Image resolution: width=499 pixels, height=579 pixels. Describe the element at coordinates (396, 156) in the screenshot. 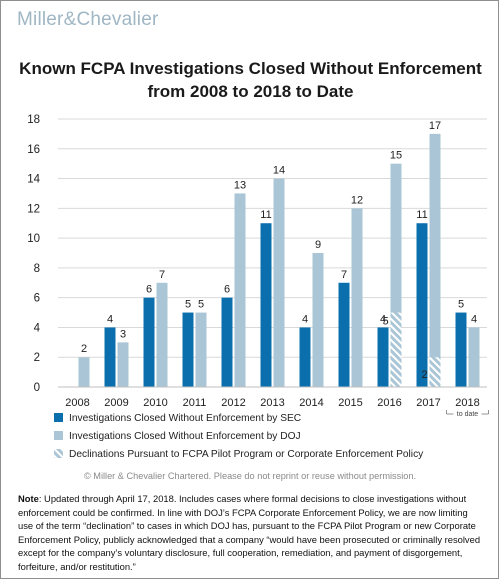

I see `data-label-doj-2016: 15` at that location.